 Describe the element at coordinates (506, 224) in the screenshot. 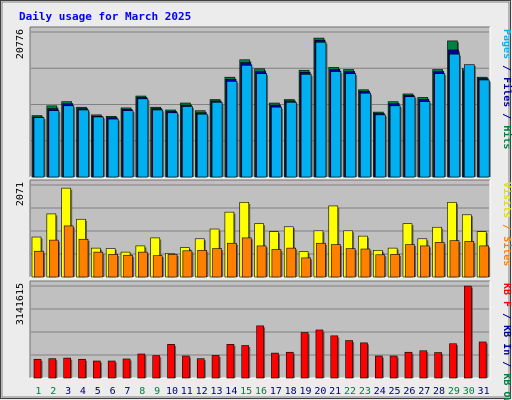

I see `legend-label: Visits / Sites` at that location.